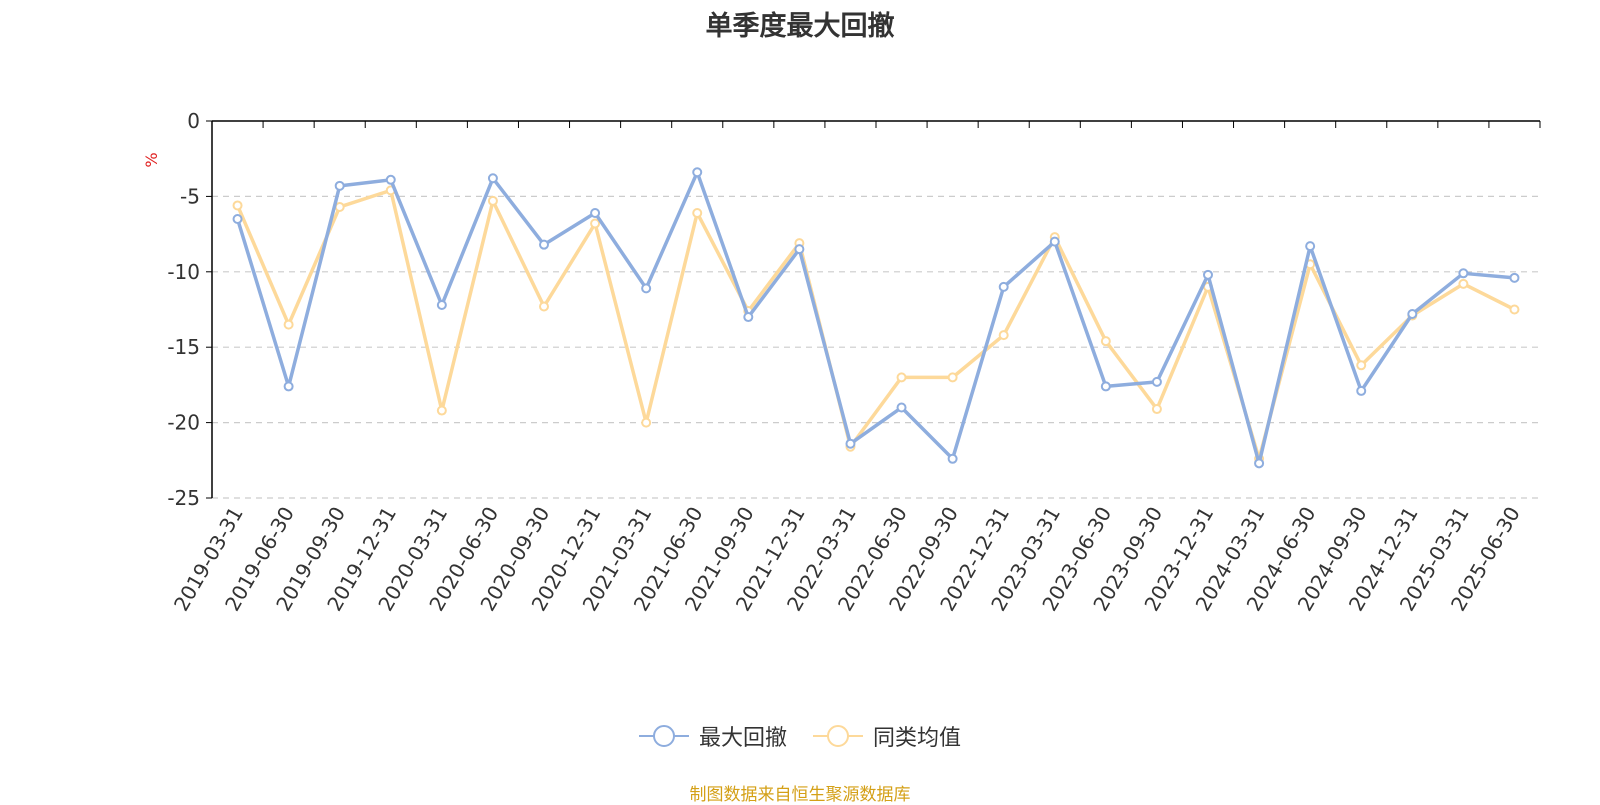  Describe the element at coordinates (183, 272) in the screenshot. I see `y-tick-label: -10` at that location.